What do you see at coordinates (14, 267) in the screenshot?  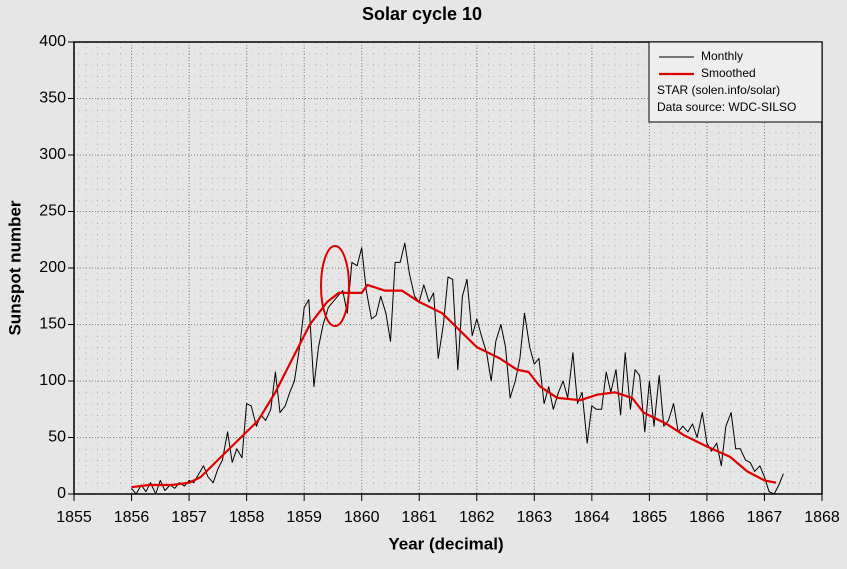 I see `y-axis-label: Sunspot number` at bounding box center [14, 267].